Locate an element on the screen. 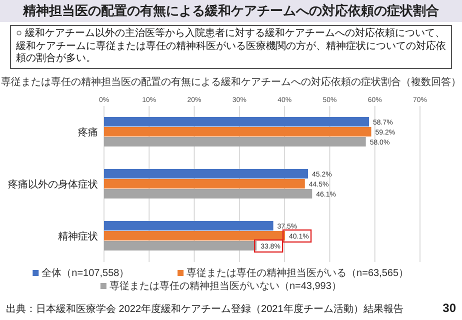 Image resolution: width=462 pixels, height=320 pixels. y-tick-label: 疼痛 is located at coordinates (88, 132).